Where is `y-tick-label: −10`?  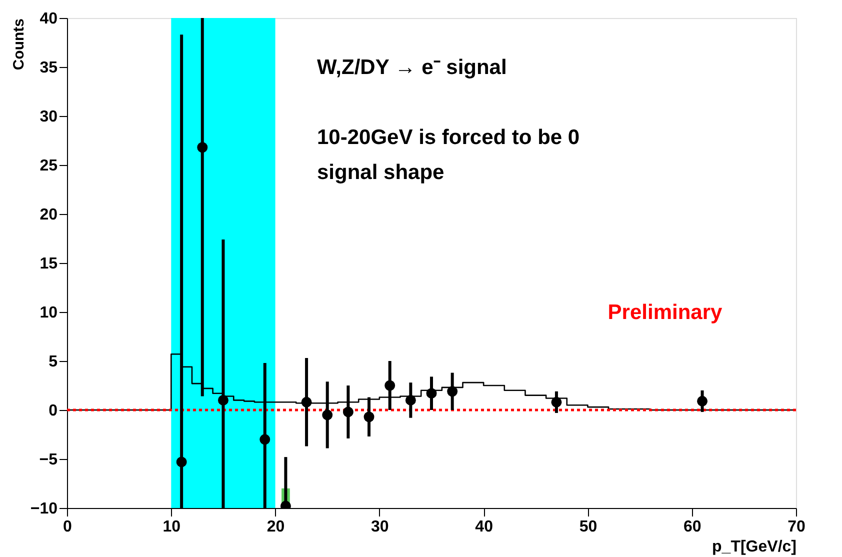 y-tick-label: −10 is located at coordinates (44, 509).